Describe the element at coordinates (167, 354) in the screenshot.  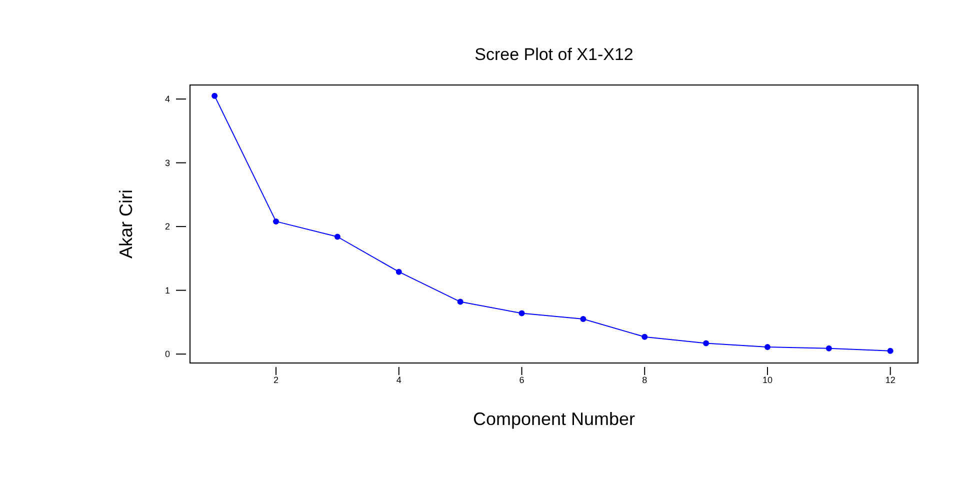
I see `y-tick-label: 0` at that location.